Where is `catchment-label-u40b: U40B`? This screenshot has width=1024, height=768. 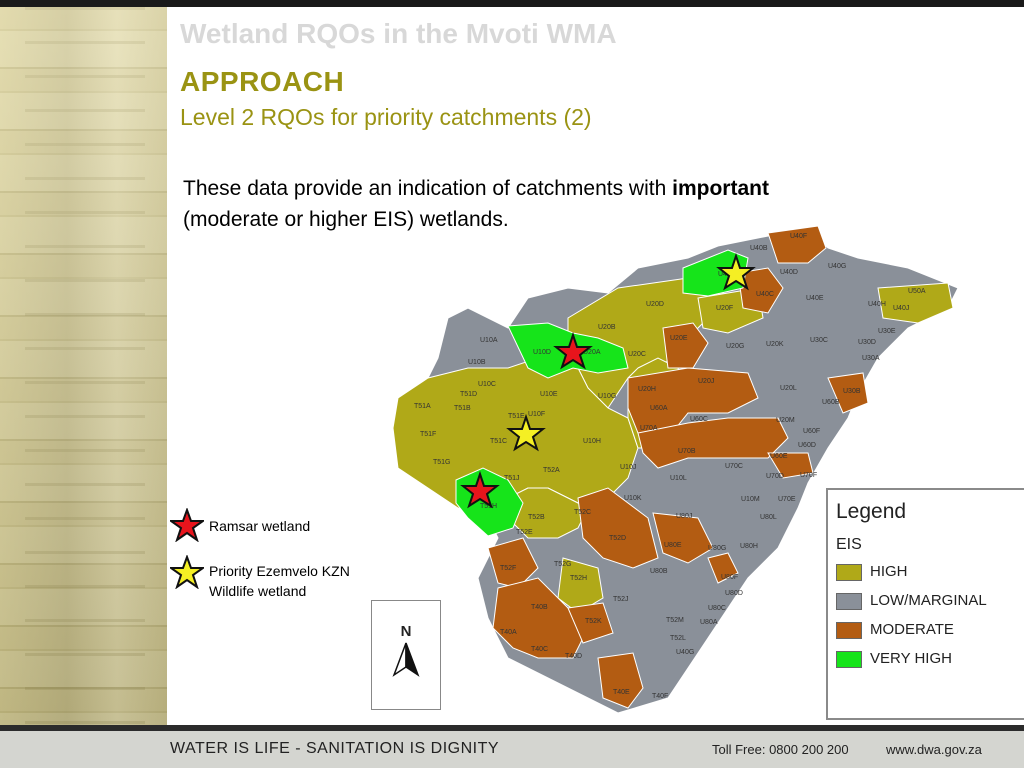 catchment-label-u40b: U40B is located at coordinates (759, 248).